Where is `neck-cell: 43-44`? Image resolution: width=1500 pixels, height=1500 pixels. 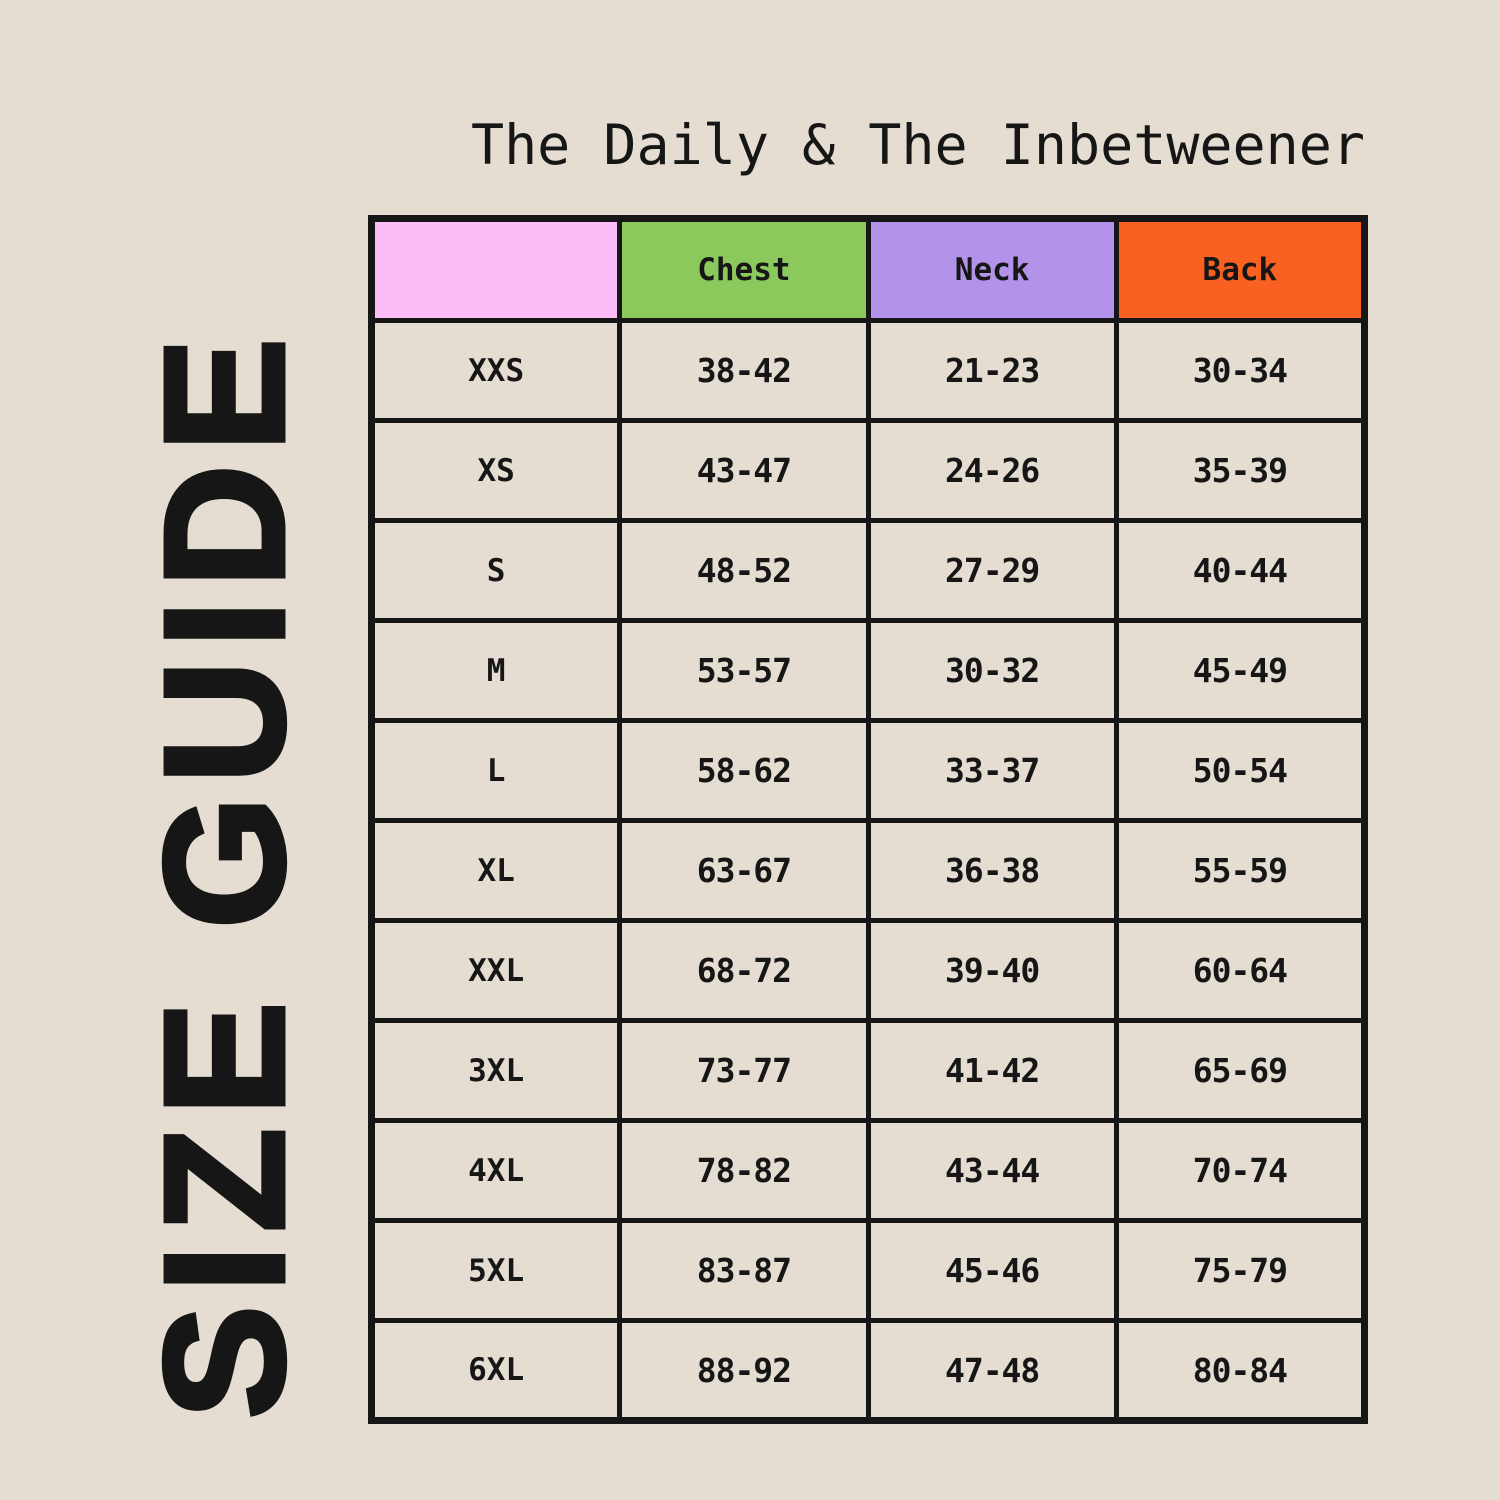
neck-cell: 43-44 is located at coordinates (992, 1170).